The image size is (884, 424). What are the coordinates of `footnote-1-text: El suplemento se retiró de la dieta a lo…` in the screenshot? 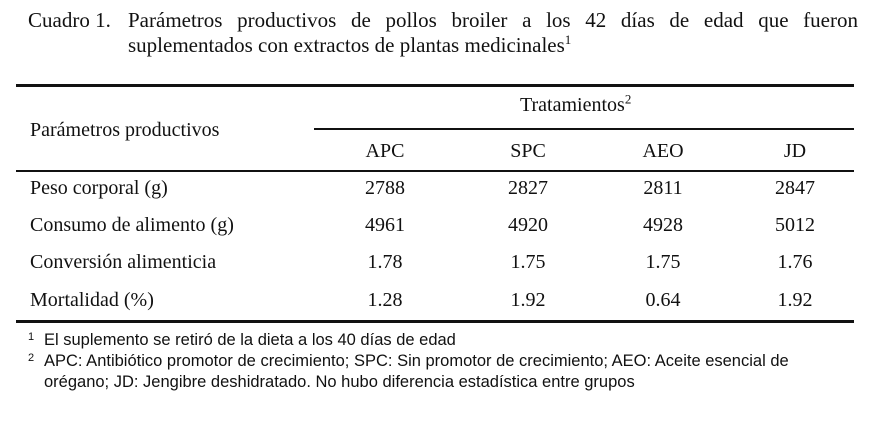 It's located at (250, 340).